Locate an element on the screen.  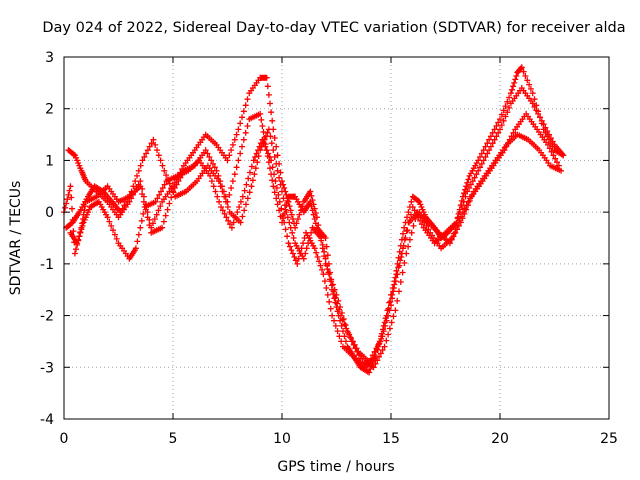
x-tick-label: 25 is located at coordinates (609, 439).